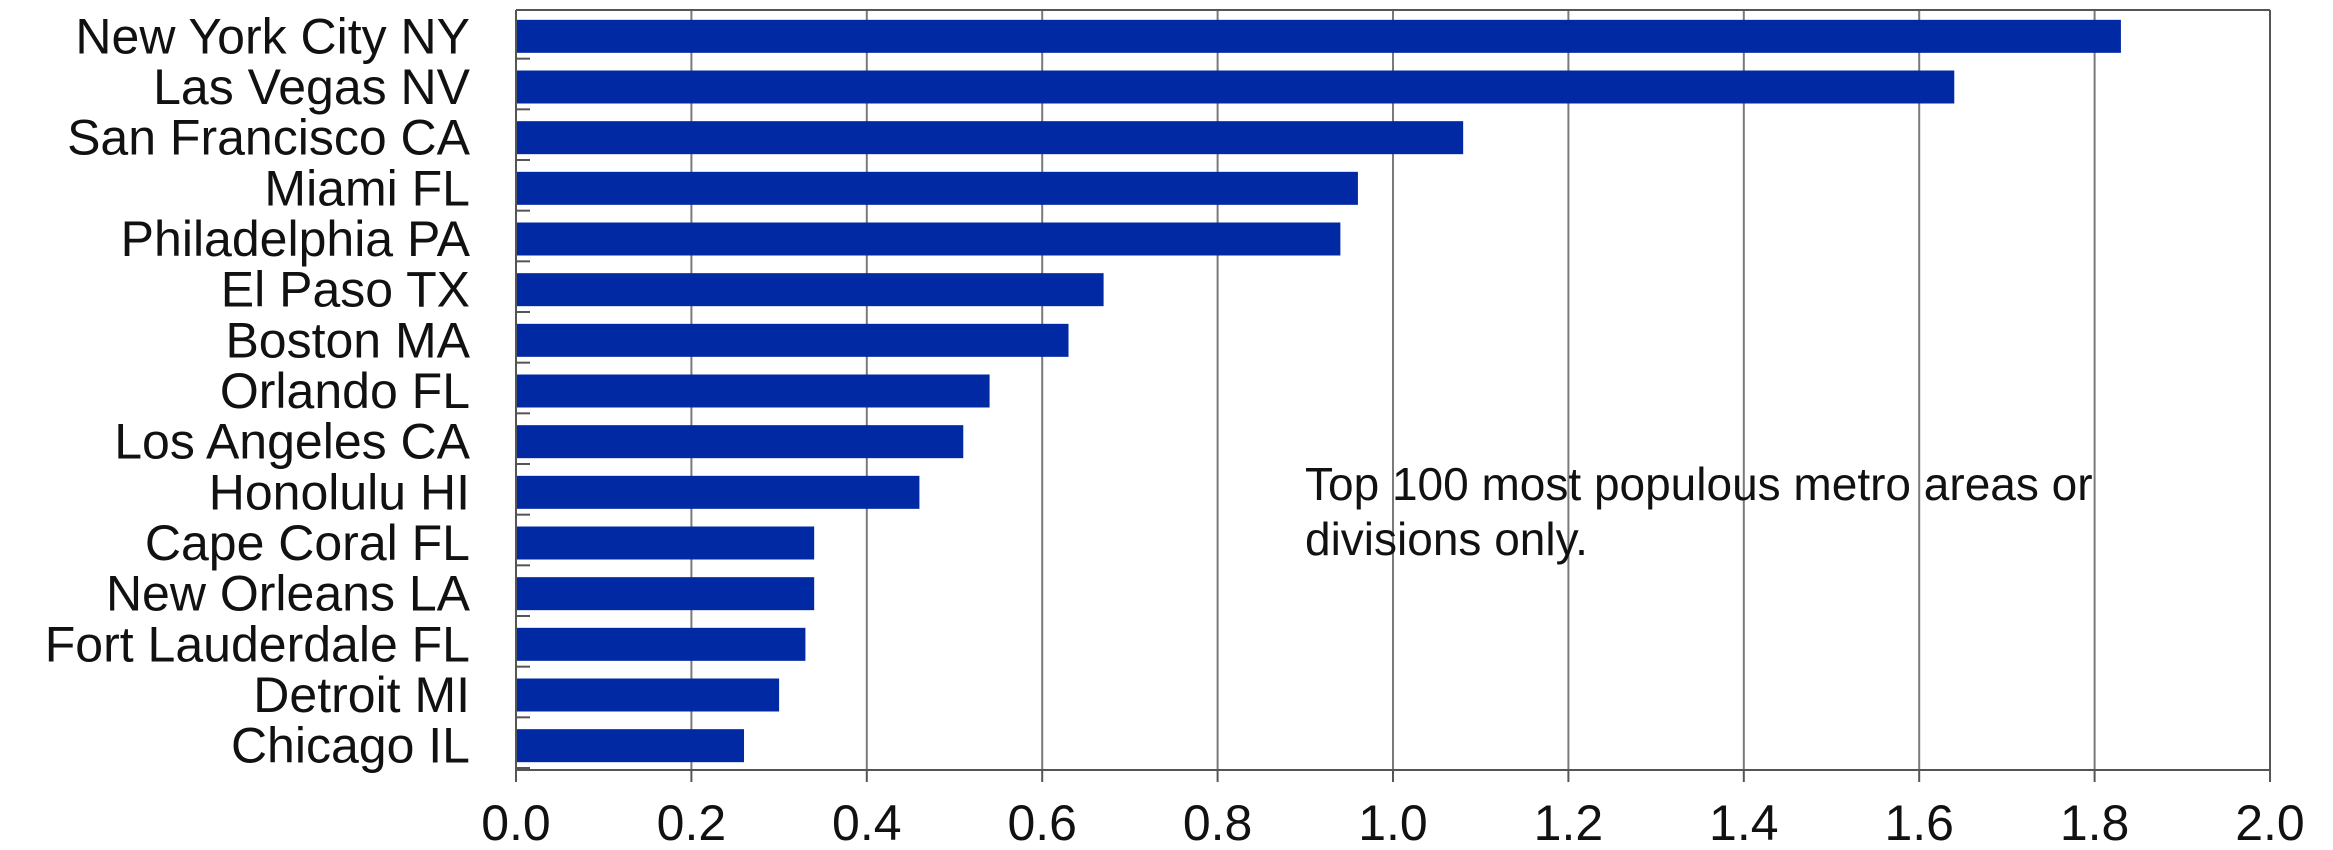 The width and height of the screenshot is (2333, 850). What do you see at coordinates (296, 239) in the screenshot?
I see `category-label: Philadelphia PA` at bounding box center [296, 239].